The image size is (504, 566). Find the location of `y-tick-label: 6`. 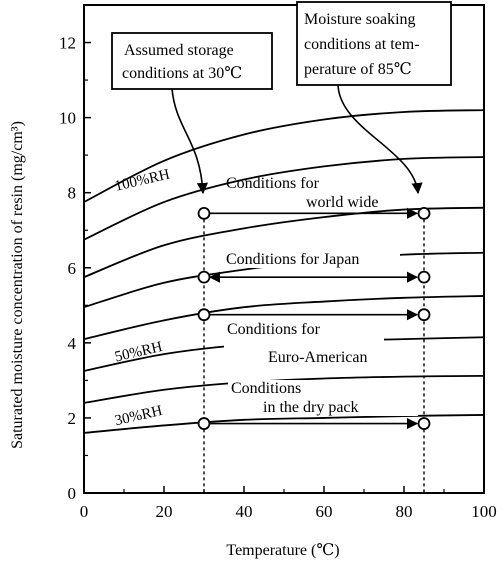

y-tick-label: 6 is located at coordinates (72, 268).